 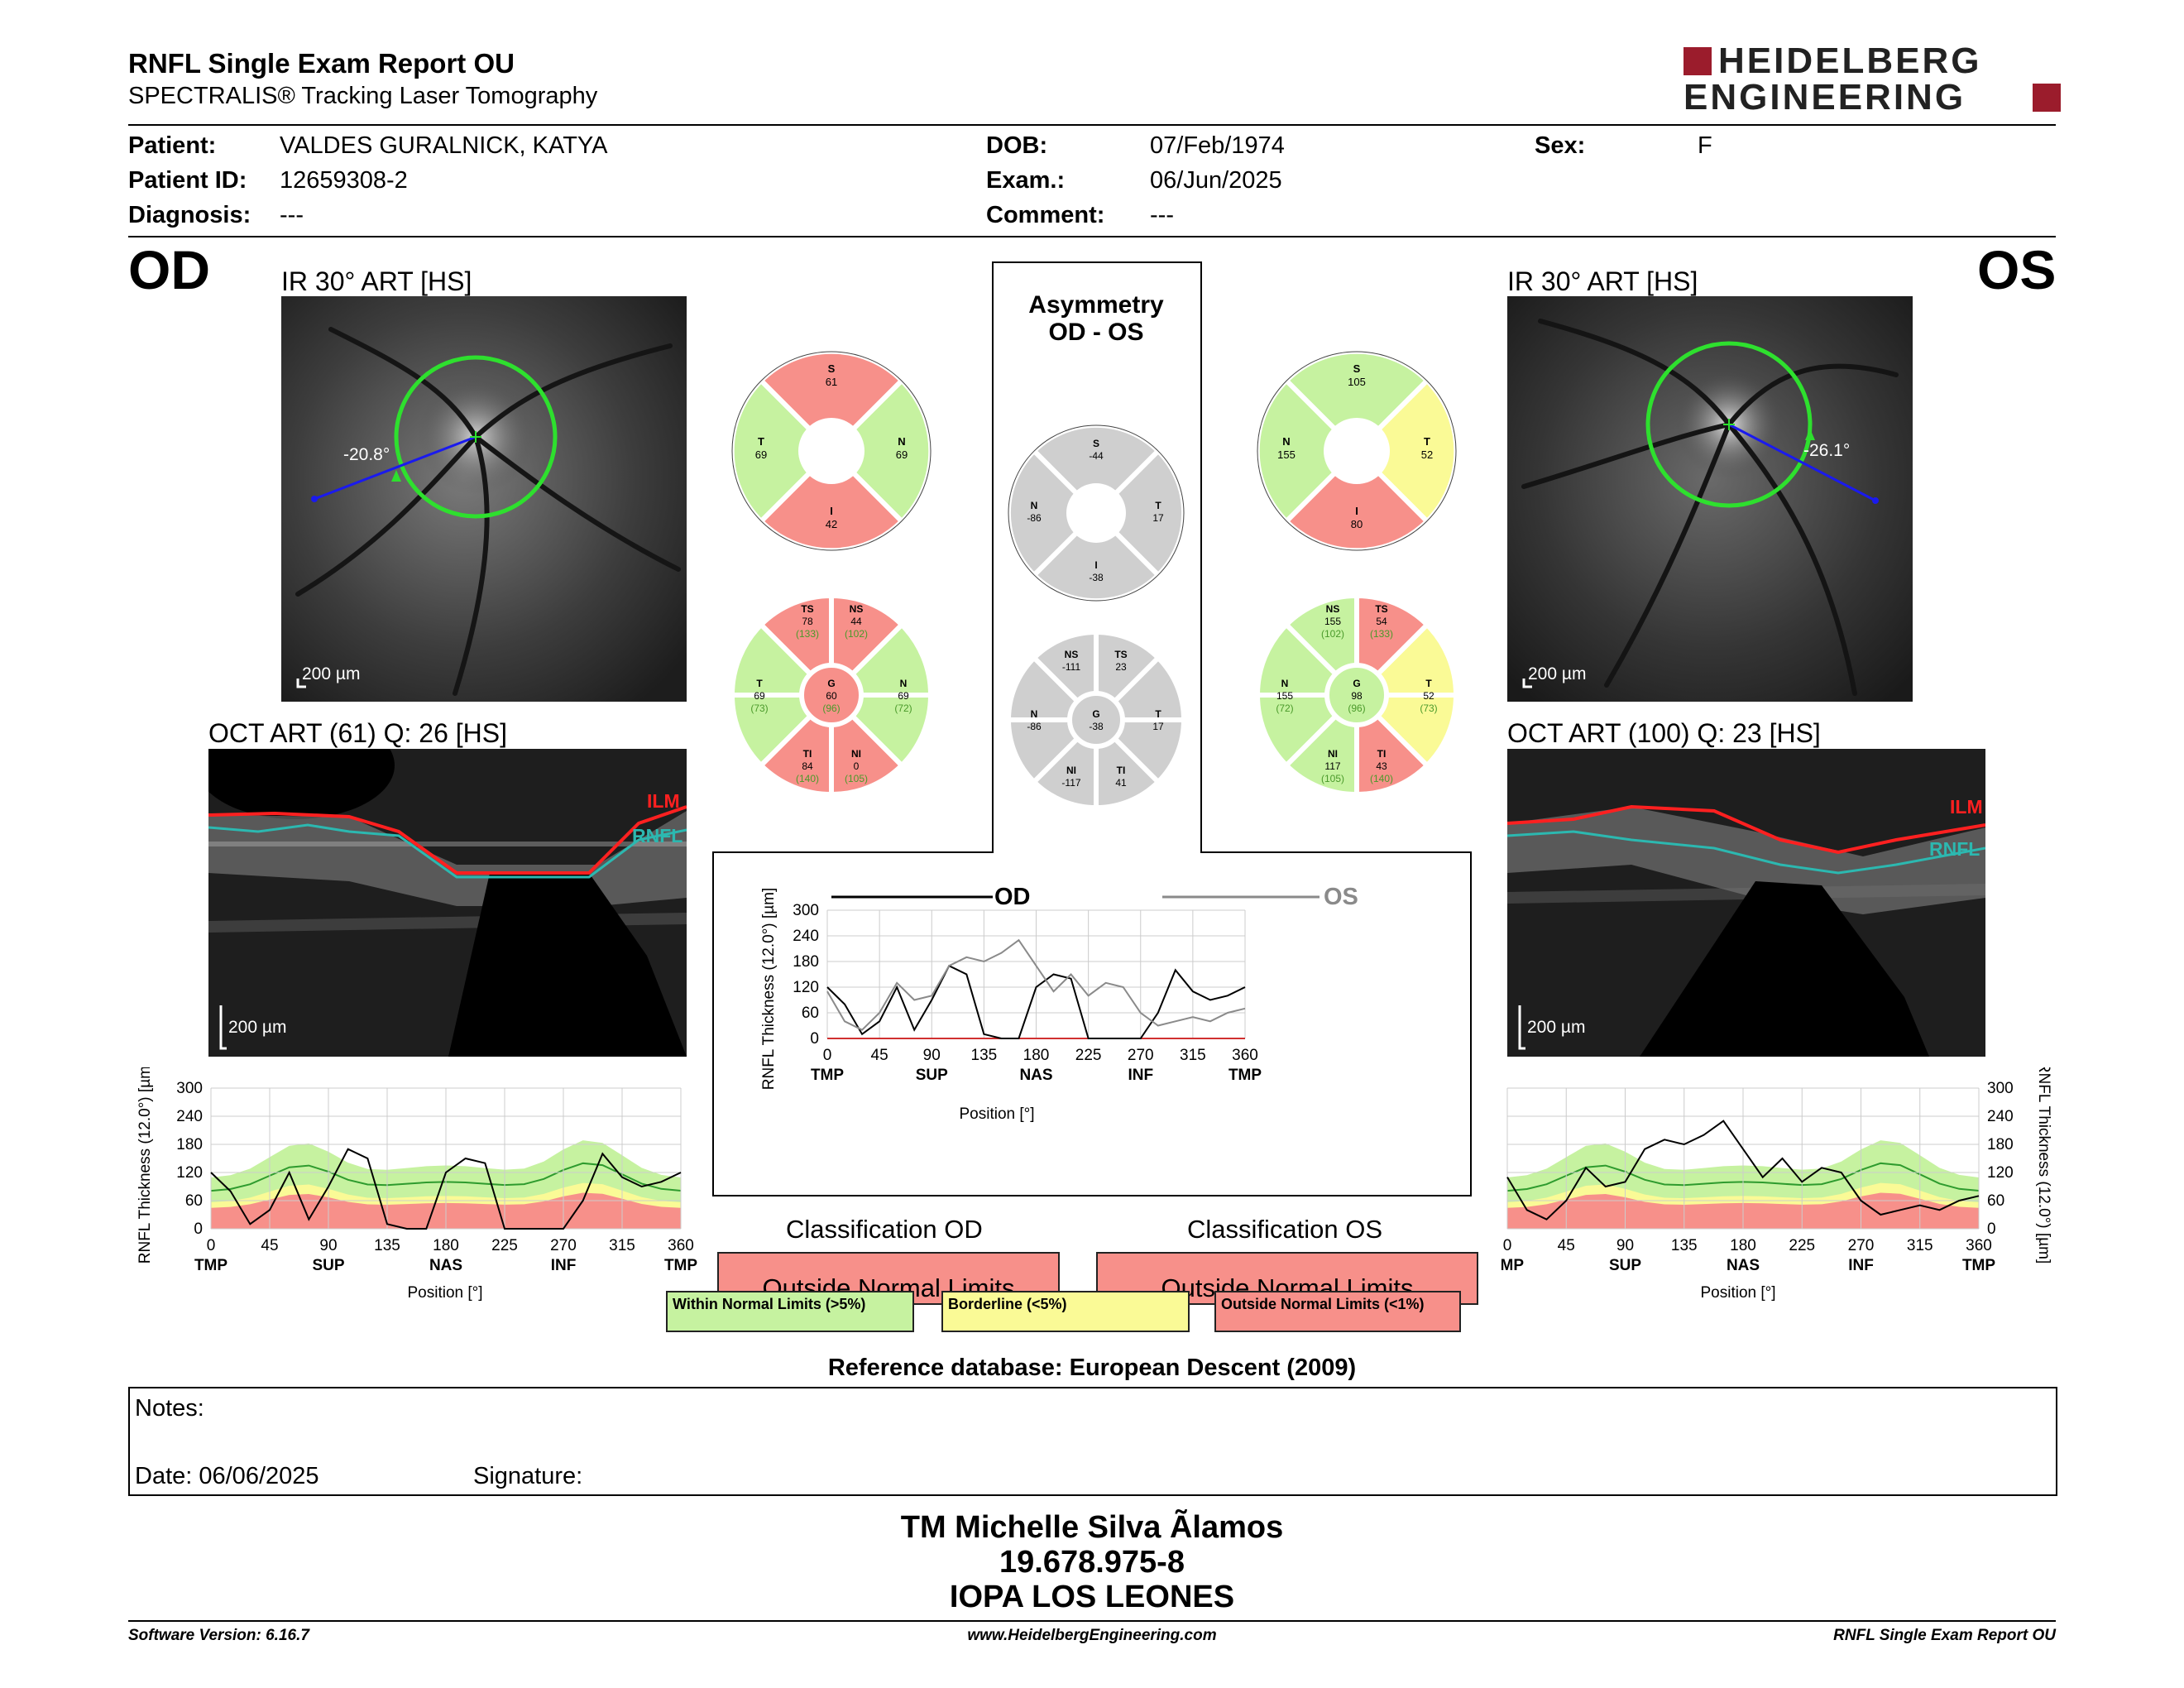 I want to click on svg-text: 44, so click(x=856, y=621).